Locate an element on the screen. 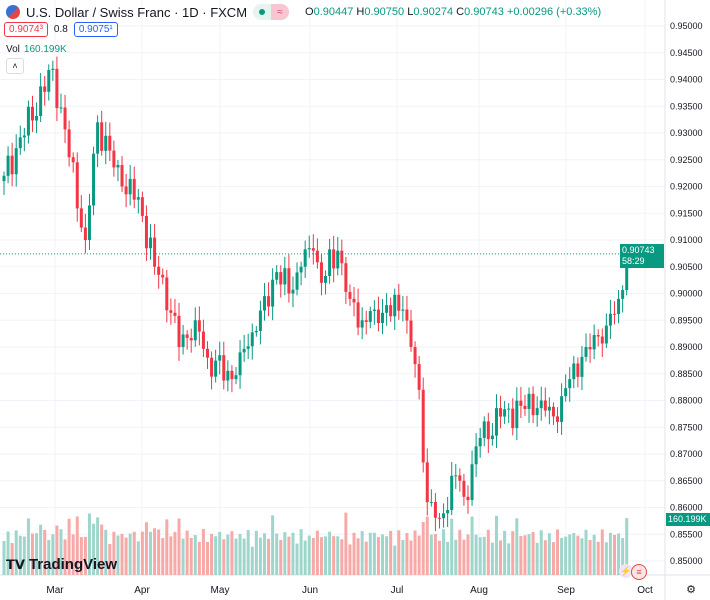  market-open-icon is located at coordinates (262, 12).